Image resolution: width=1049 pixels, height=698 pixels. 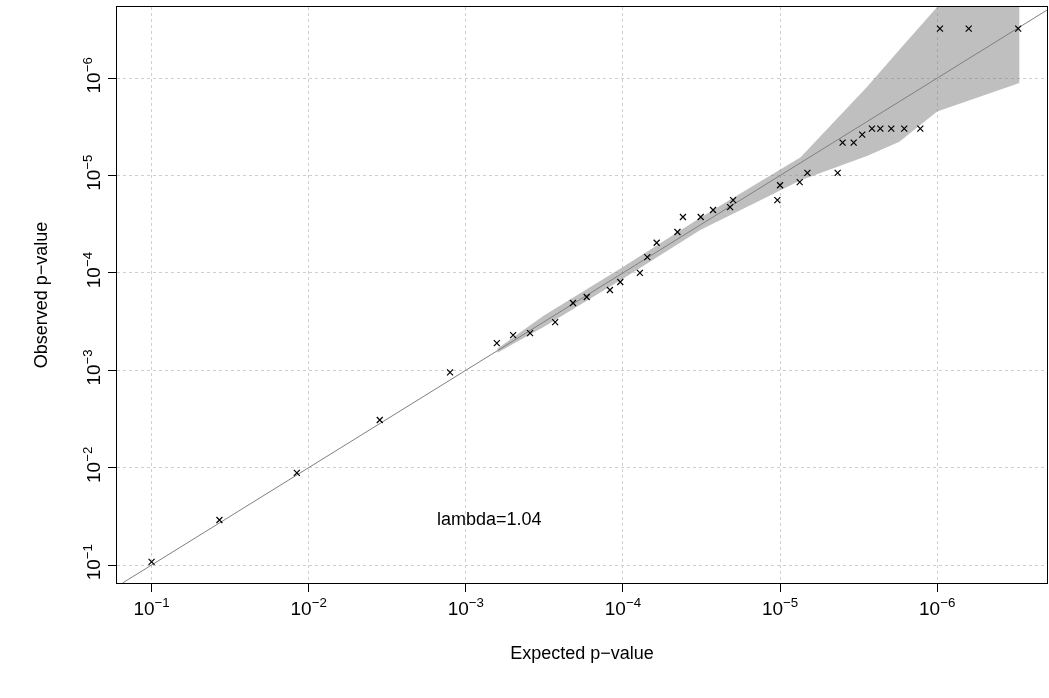 What do you see at coordinates (40, 295) in the screenshot?
I see `y-axis-title: Observed p−value` at bounding box center [40, 295].